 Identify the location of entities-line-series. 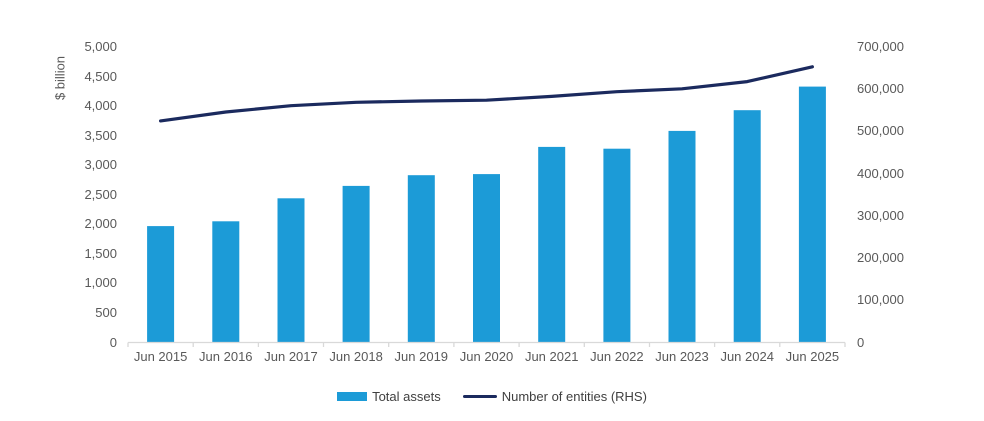
(487, 94).